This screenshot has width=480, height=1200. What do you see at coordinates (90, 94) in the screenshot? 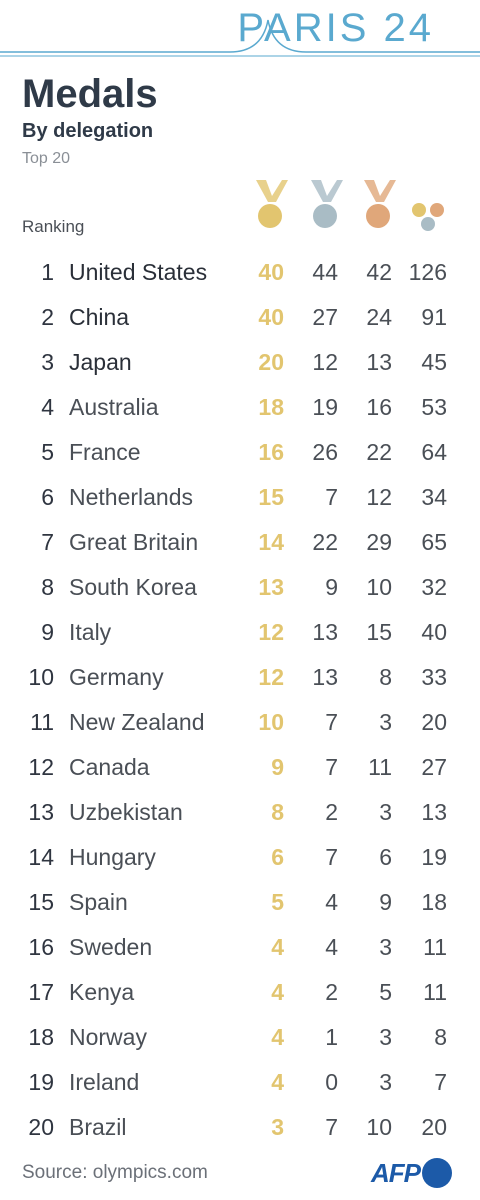
I see `page-title: Medals` at bounding box center [90, 94].